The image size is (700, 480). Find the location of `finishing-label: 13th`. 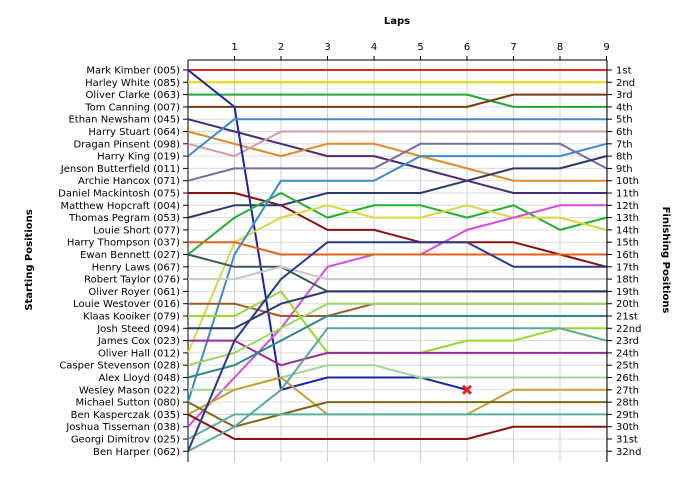

finishing-label: 13th is located at coordinates (627, 218).